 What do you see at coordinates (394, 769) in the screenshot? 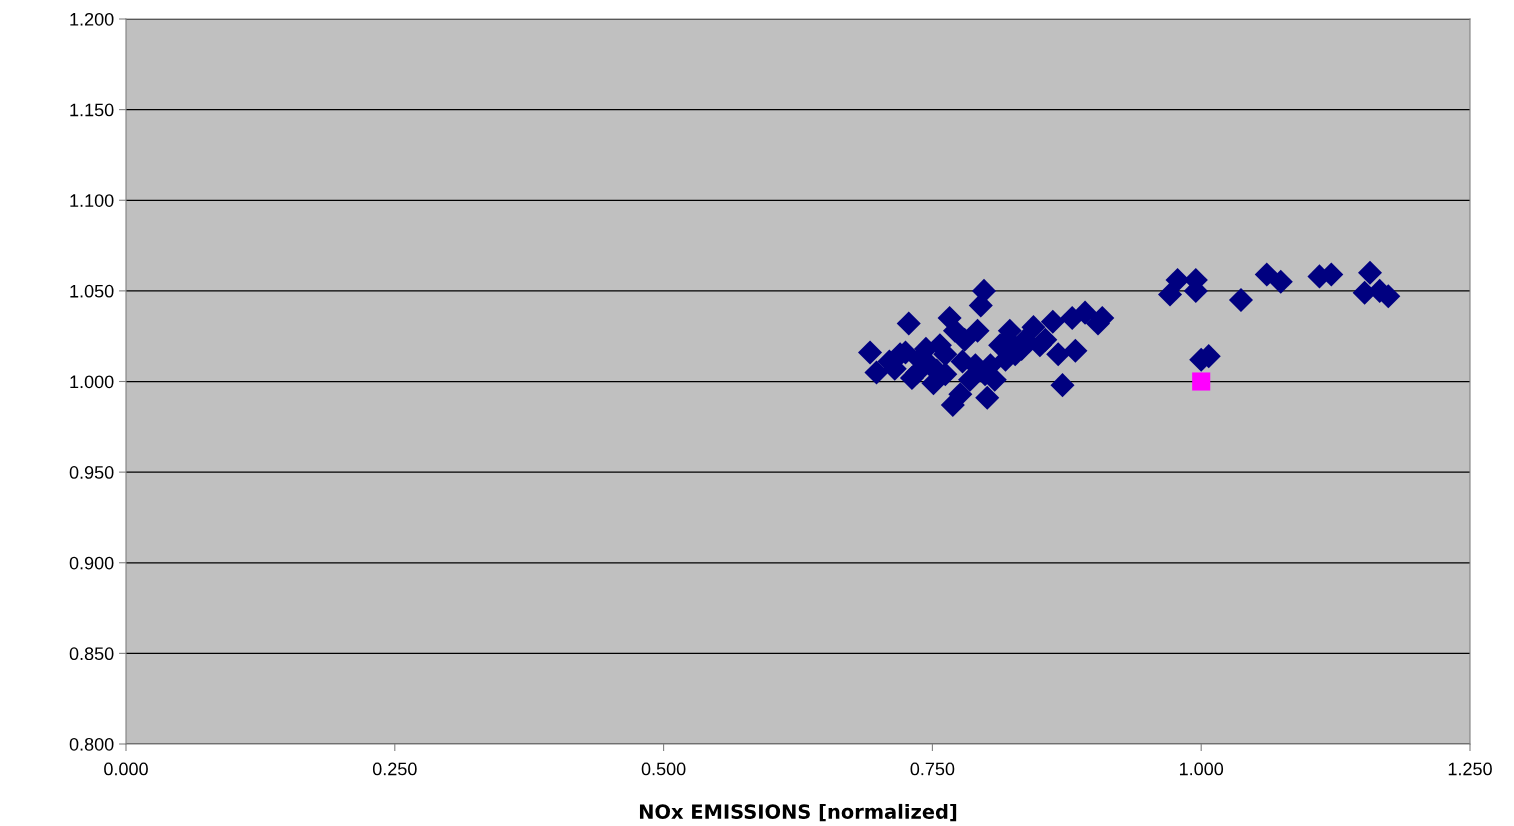
I see `x-tick-label: 0.250` at bounding box center [394, 769].